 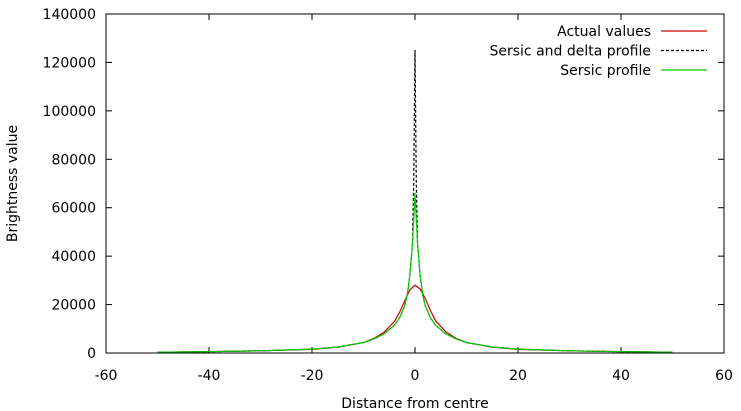 What do you see at coordinates (414, 403) in the screenshot?
I see `x-axis-label: Distance from centre` at bounding box center [414, 403].